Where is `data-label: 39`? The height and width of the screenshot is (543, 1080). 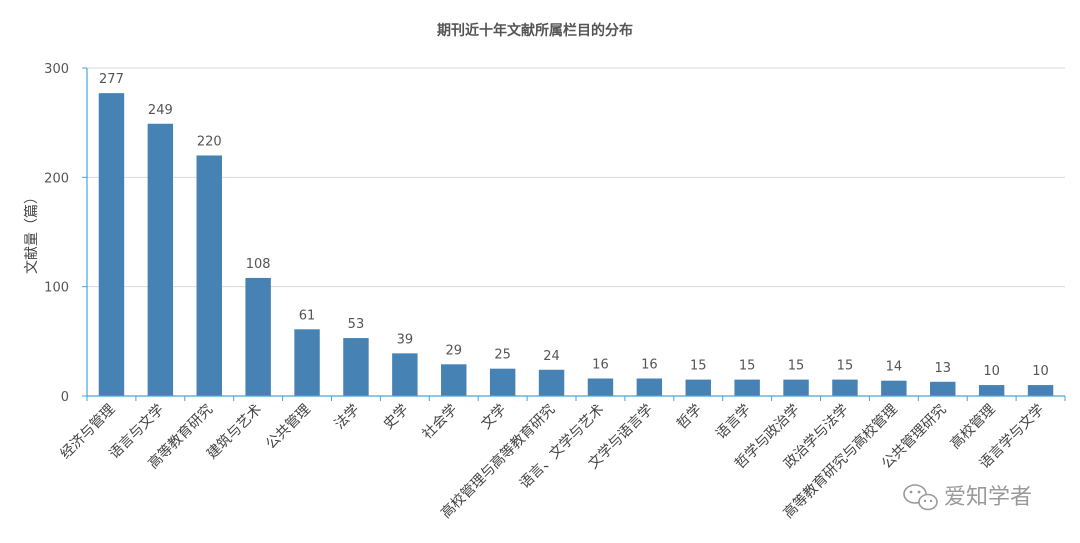
data-label: 39 is located at coordinates (405, 339).